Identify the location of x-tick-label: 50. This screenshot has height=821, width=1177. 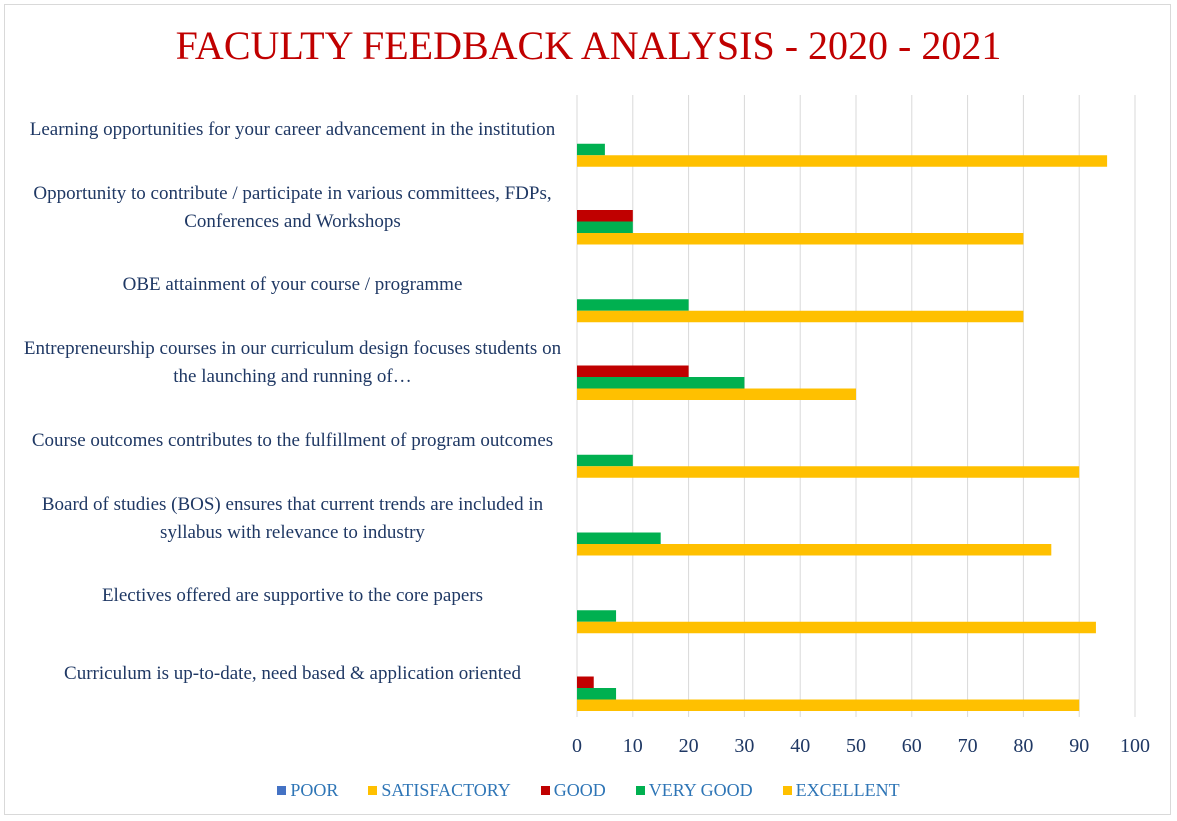
(856, 746).